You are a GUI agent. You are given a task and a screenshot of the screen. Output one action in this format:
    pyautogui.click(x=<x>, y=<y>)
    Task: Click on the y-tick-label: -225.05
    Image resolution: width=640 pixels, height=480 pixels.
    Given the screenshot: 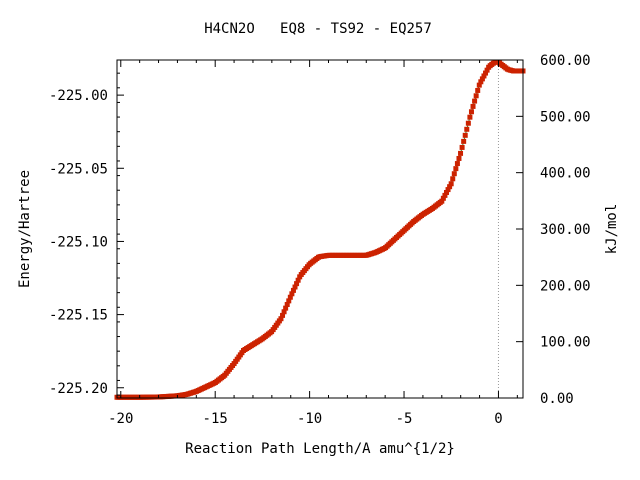 What is the action you would take?
    pyautogui.click(x=78, y=169)
    